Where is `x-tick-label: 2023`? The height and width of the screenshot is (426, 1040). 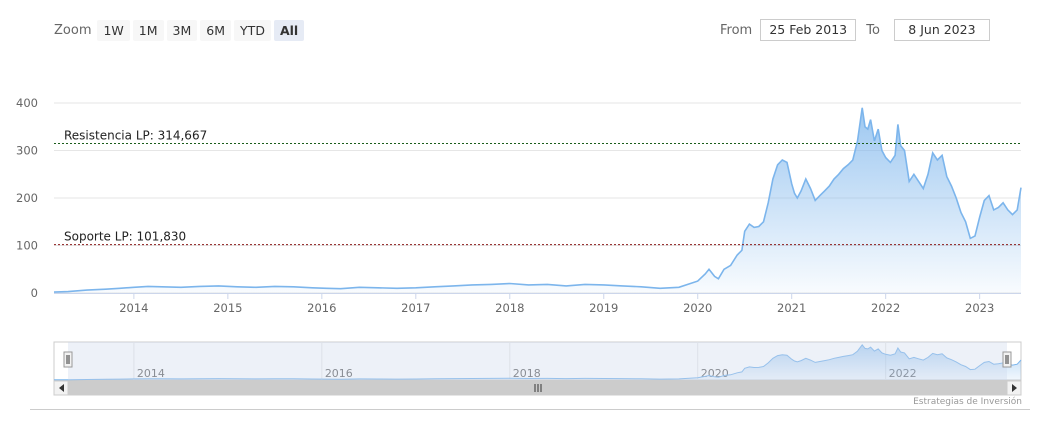 x-tick-label: 2023 is located at coordinates (979, 308).